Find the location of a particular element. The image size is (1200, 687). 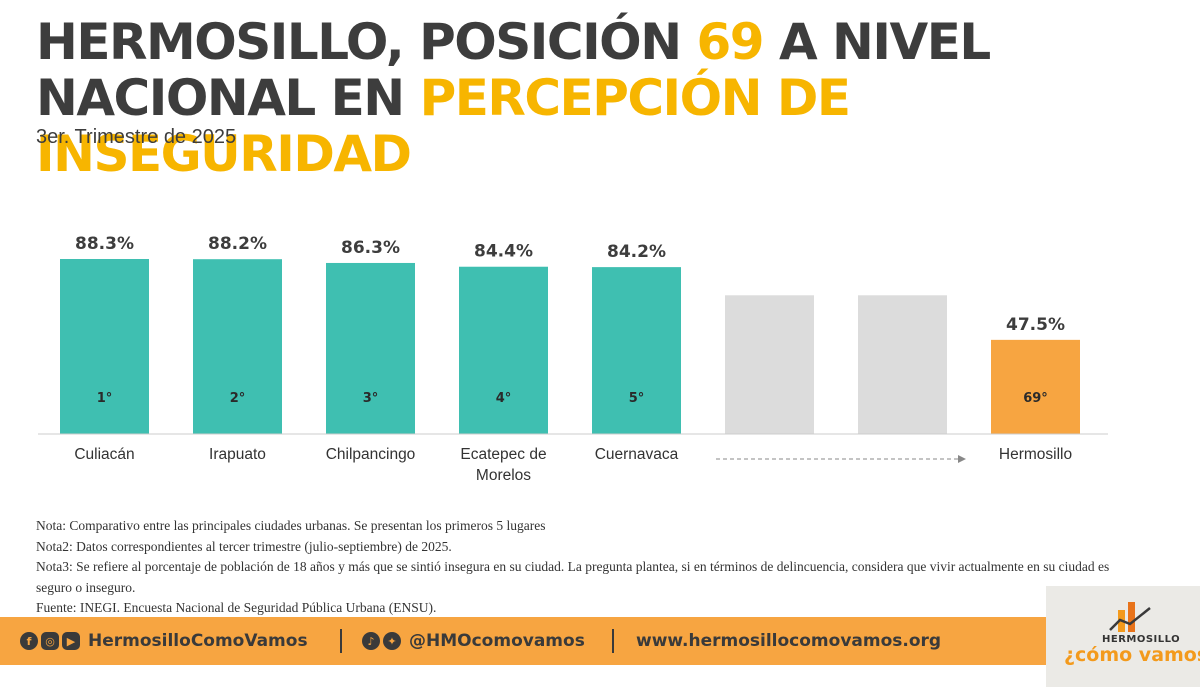

logo-line-2: ¿cómo vamos? is located at coordinates (1132, 655).